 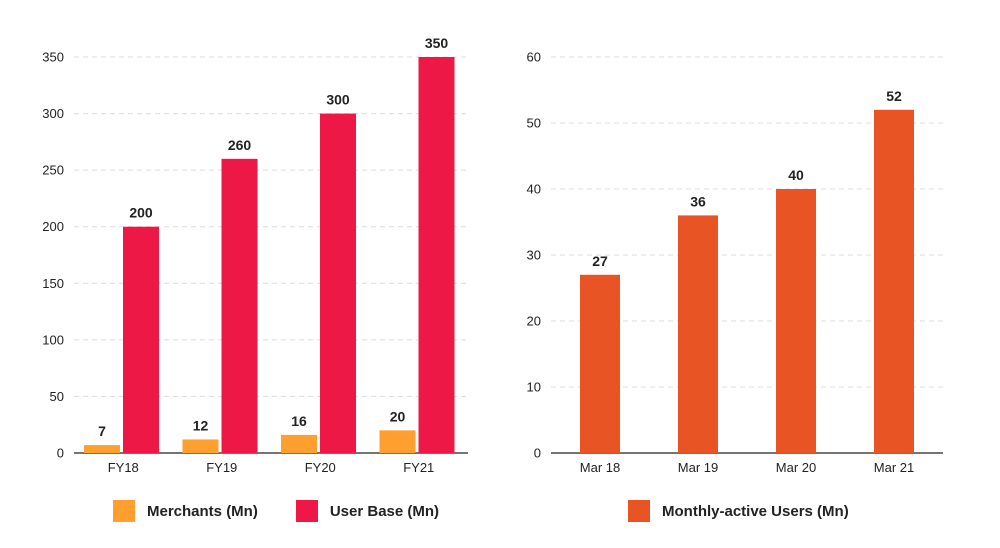 What do you see at coordinates (384, 511) in the screenshot?
I see `legend-label-user-base: User Base (Mn)` at bounding box center [384, 511].